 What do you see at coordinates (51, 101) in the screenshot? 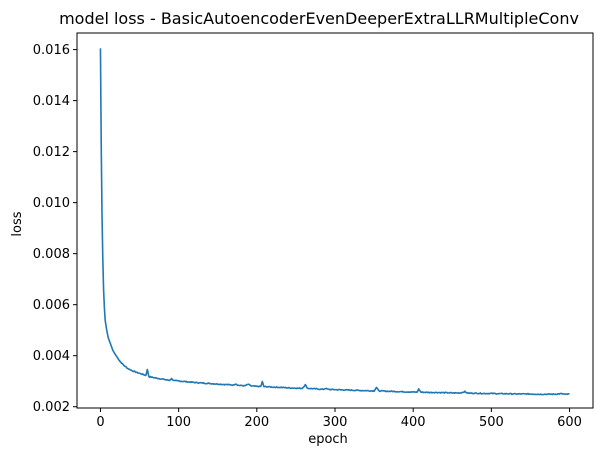
I see `y-tick-label: 0.014` at bounding box center [51, 101].